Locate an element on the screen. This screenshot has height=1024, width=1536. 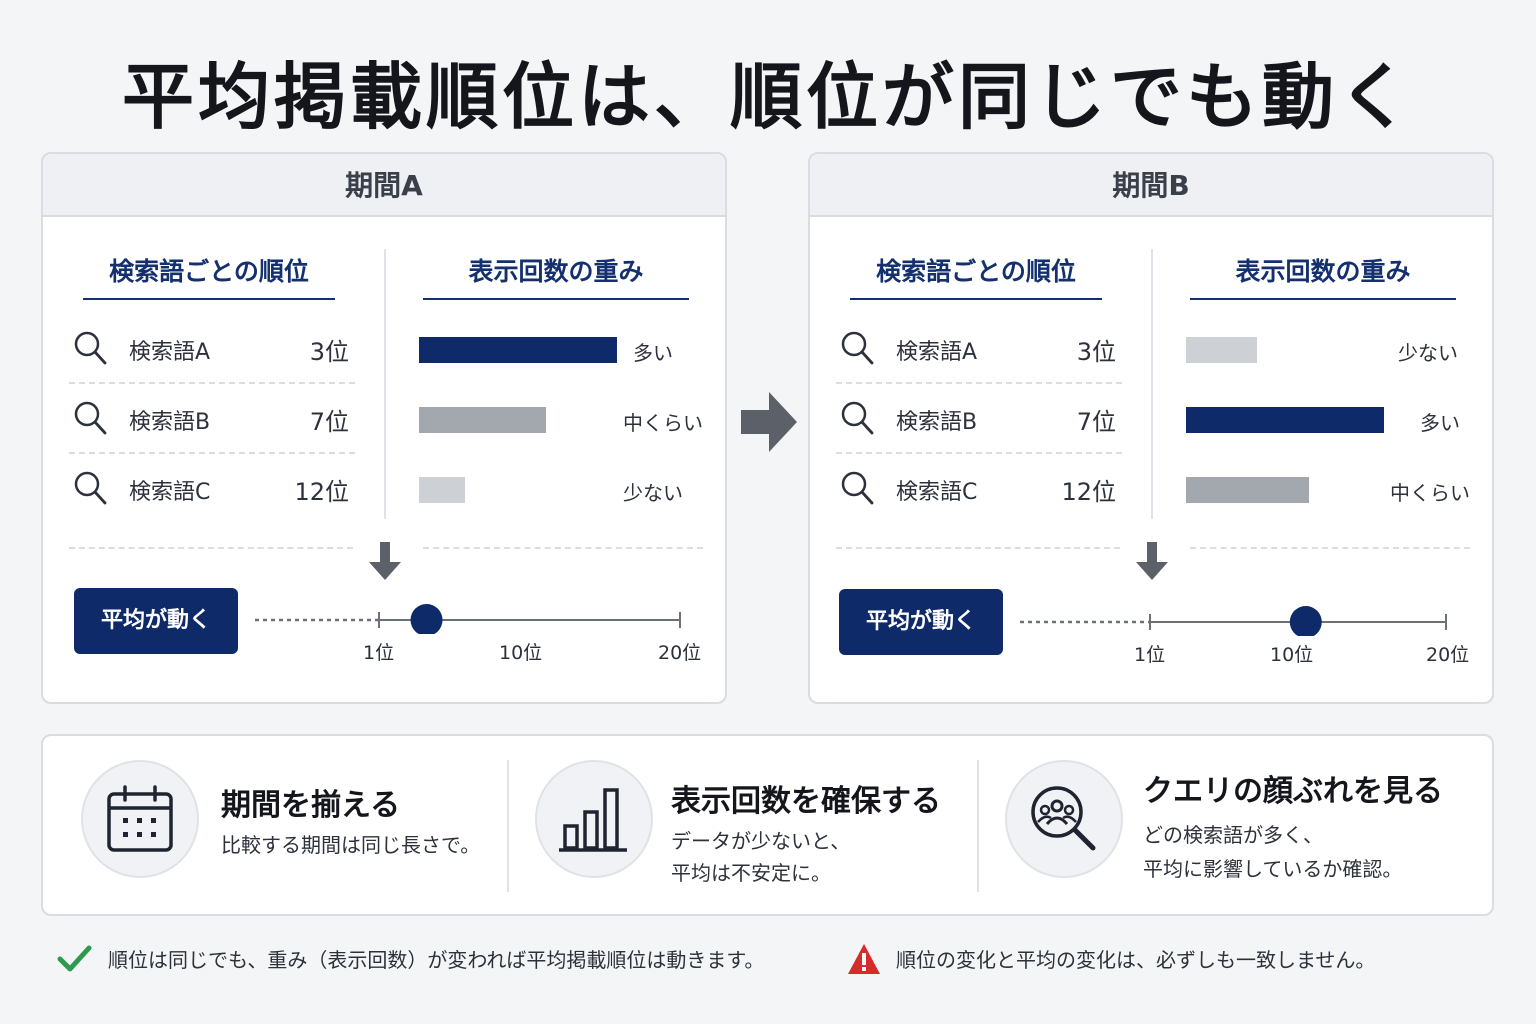
period-a-header: 期間A is located at coordinates (384, 185).